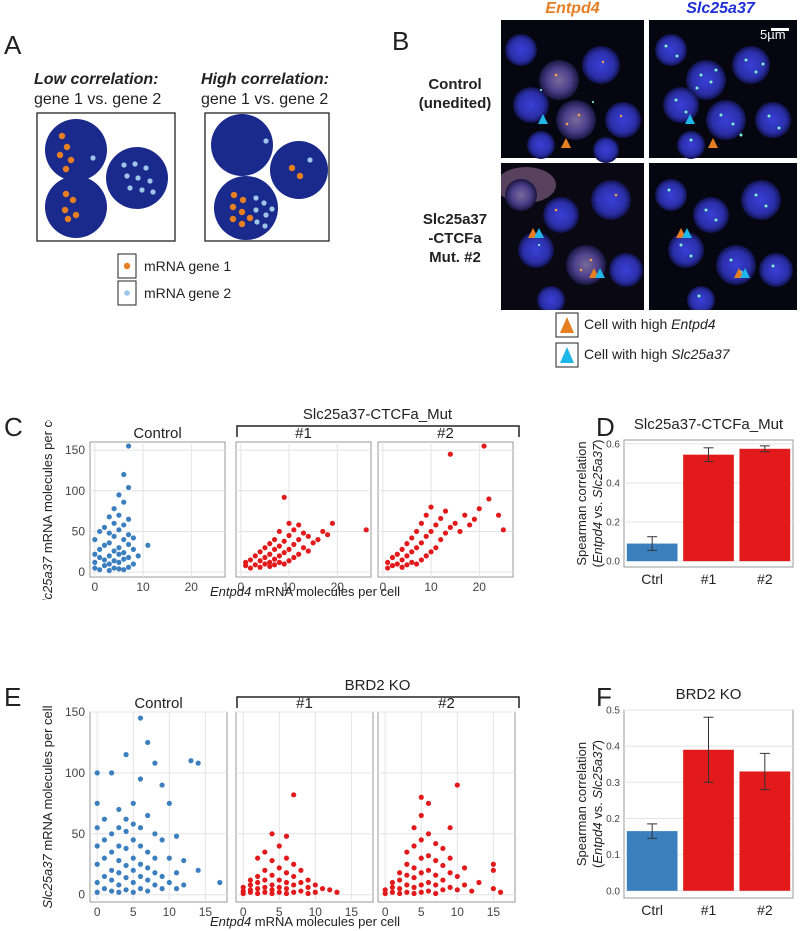  I want to click on bar-#2, so click(765, 831).